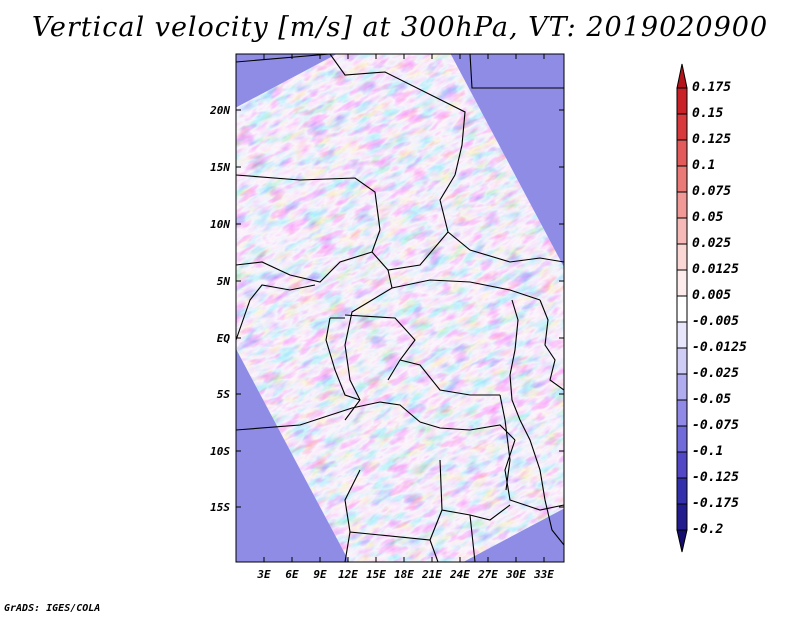  What do you see at coordinates (376, 574) in the screenshot?
I see `lon-label: 15E` at bounding box center [376, 574].